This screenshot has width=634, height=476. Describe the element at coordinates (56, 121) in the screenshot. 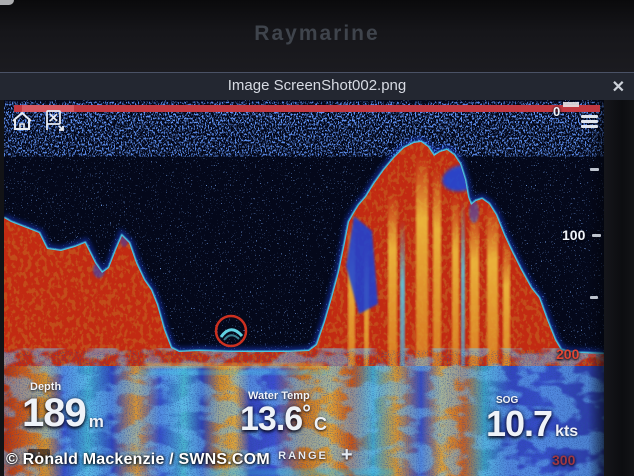

I see `waypoint-icon` at that location.